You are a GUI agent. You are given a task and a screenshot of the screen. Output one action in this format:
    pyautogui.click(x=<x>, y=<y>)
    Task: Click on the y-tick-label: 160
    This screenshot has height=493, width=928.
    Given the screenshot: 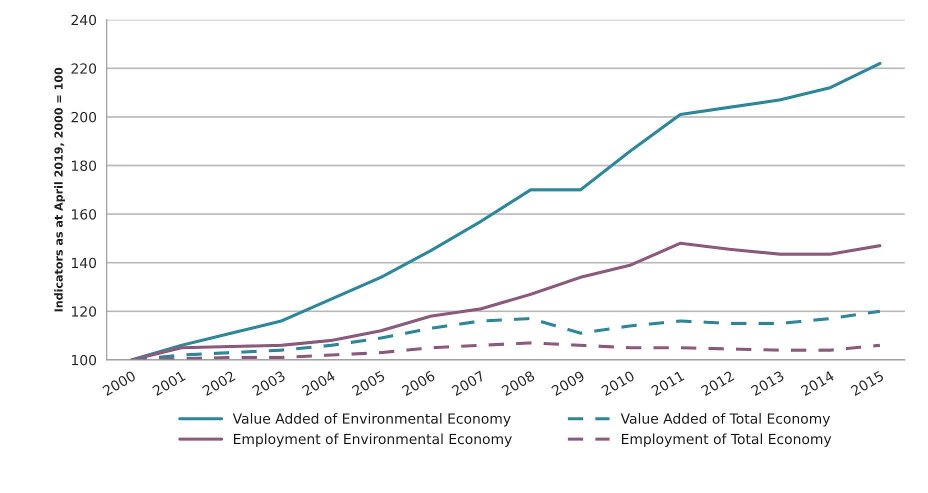 What is the action you would take?
    pyautogui.click(x=84, y=214)
    